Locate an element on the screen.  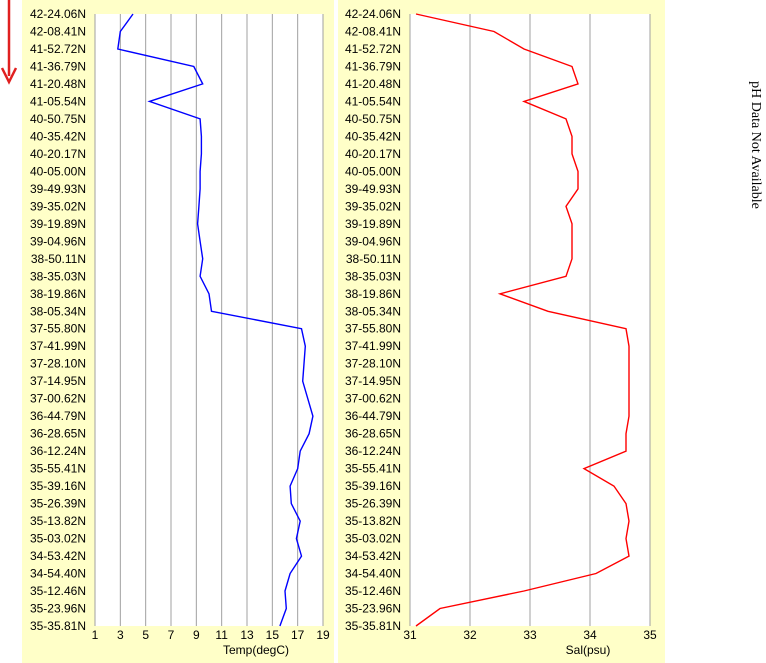
sal-y-tick-label: 40-05.00N is located at coordinates (373, 171).